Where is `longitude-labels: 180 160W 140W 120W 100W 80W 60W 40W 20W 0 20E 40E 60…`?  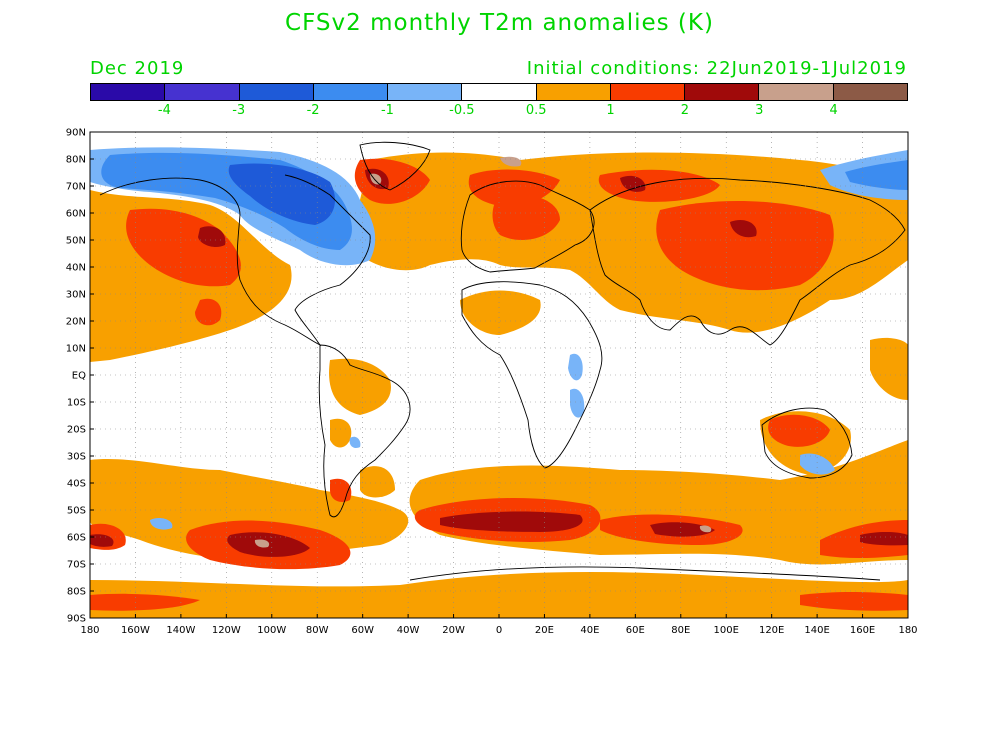 longitude-labels: 180 160W 140W 120W 100W 80W 60W 40W 20W 0 20E 40E 60… is located at coordinates (499, 625).